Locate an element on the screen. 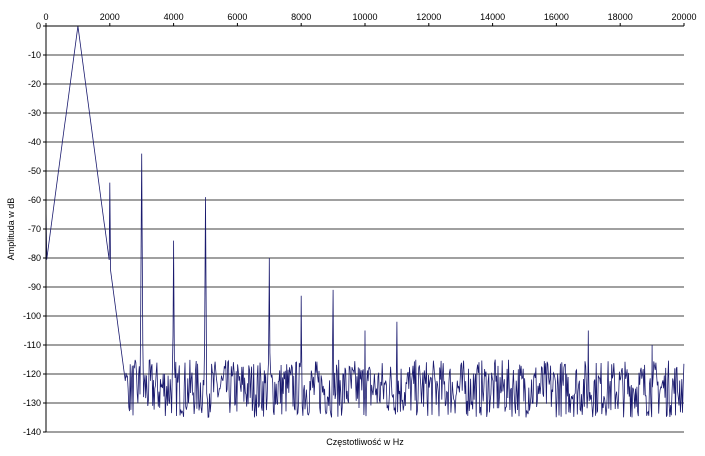  y-tick-label: -50 is located at coordinates (34, 171).